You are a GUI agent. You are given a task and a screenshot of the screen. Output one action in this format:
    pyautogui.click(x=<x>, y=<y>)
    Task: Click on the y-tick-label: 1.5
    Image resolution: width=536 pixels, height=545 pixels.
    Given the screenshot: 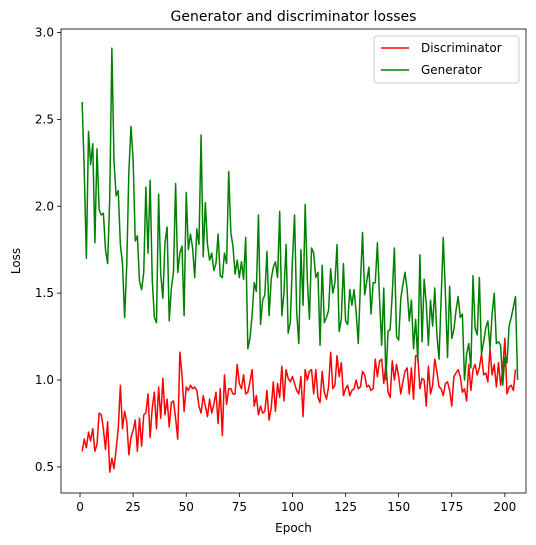 What is the action you would take?
    pyautogui.click(x=44, y=293)
    